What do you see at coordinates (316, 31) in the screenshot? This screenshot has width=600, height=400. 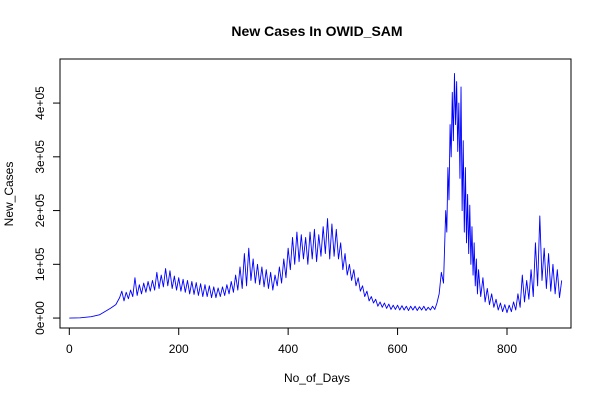 I see `chart-title: New Cases In OWID_SAM` at bounding box center [316, 31].